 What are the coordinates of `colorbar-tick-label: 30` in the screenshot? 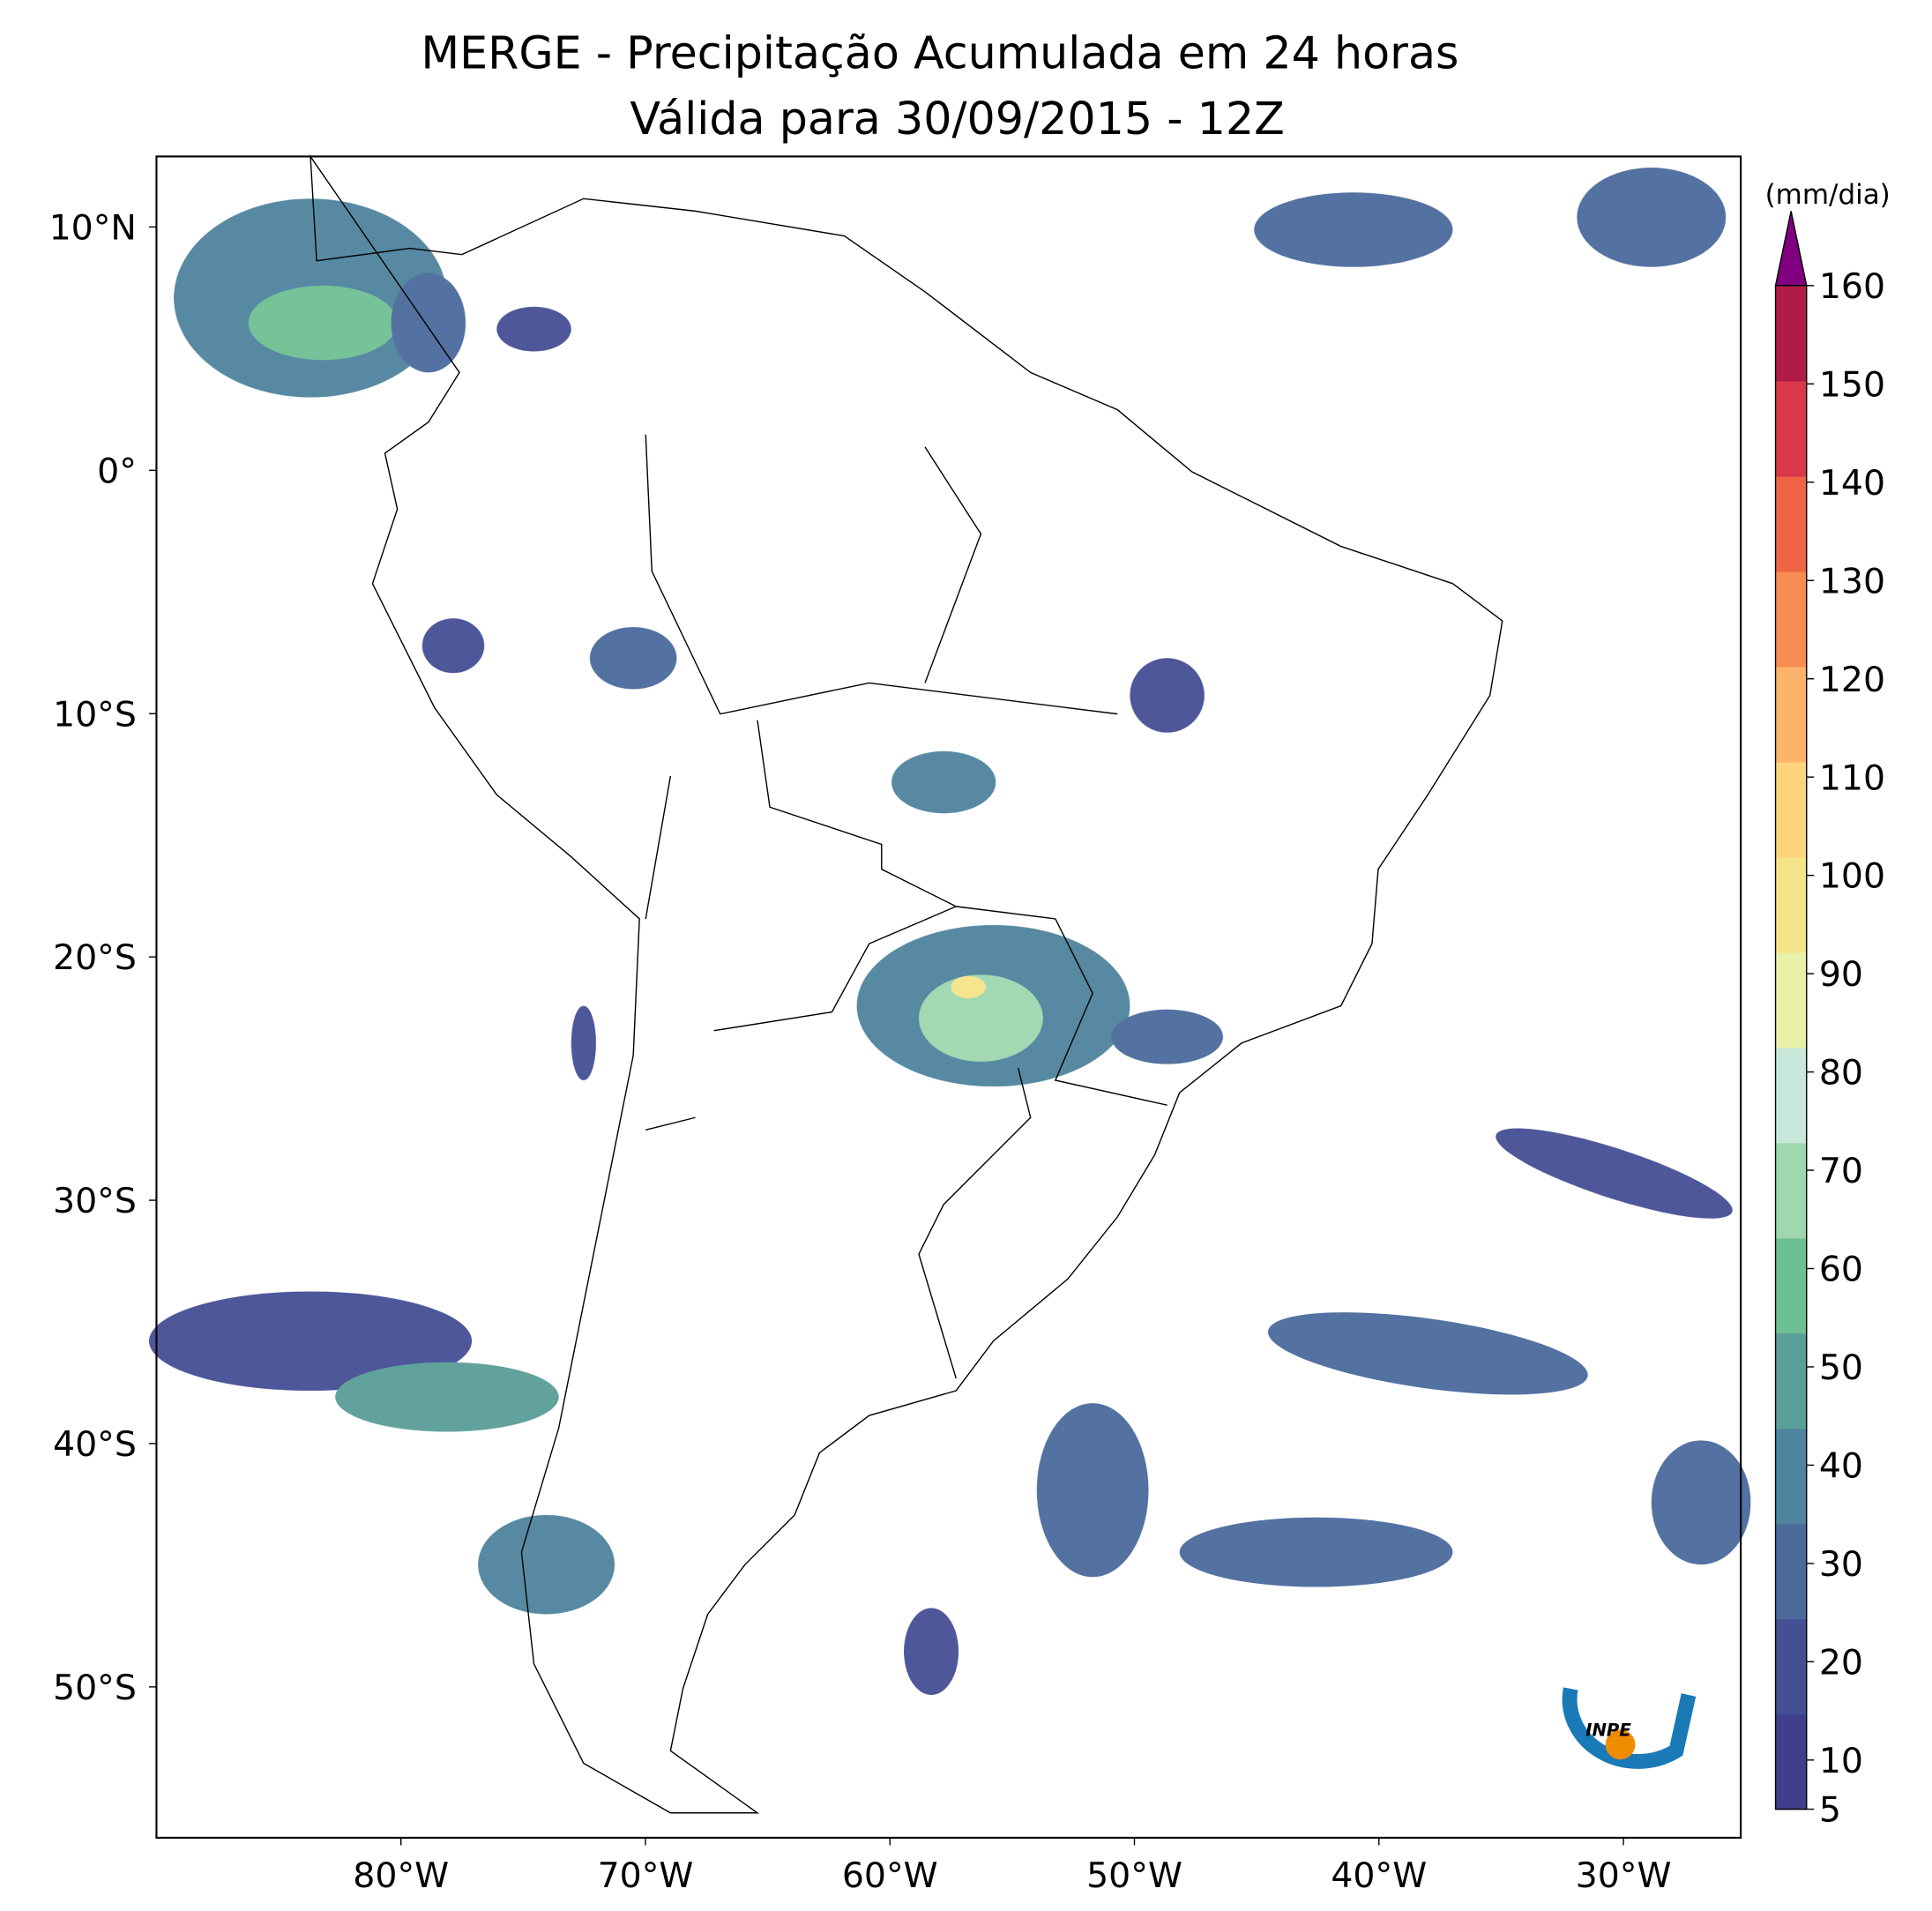 It's located at (1841, 1565).